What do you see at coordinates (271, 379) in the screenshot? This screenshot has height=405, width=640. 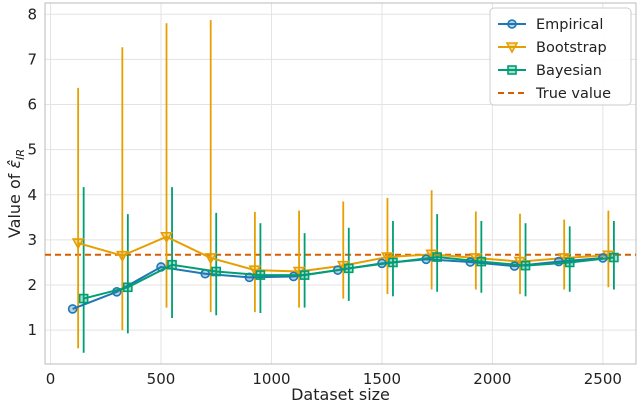 I see `x-tick-label: 1000` at bounding box center [271, 379].